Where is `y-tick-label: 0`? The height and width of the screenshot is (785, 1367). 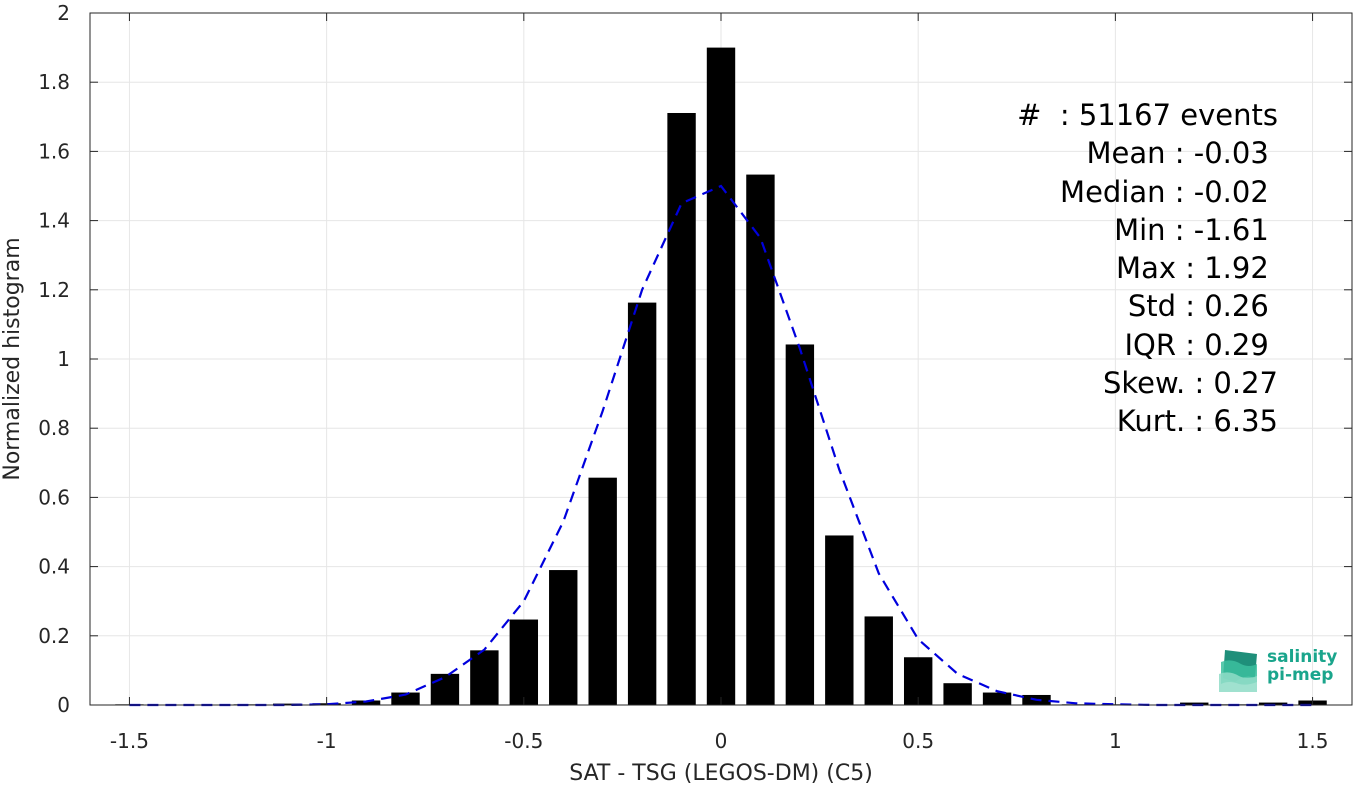 y-tick-label: 0 is located at coordinates (63, 705).